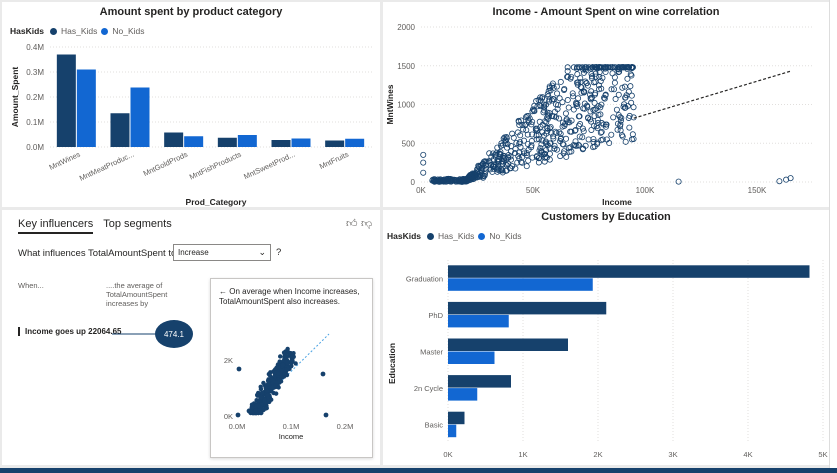 The width and height of the screenshot is (837, 473). Describe the element at coordinates (505, 236) in the screenshot. I see `edu-legend-no-kids: No_Kids` at that location.